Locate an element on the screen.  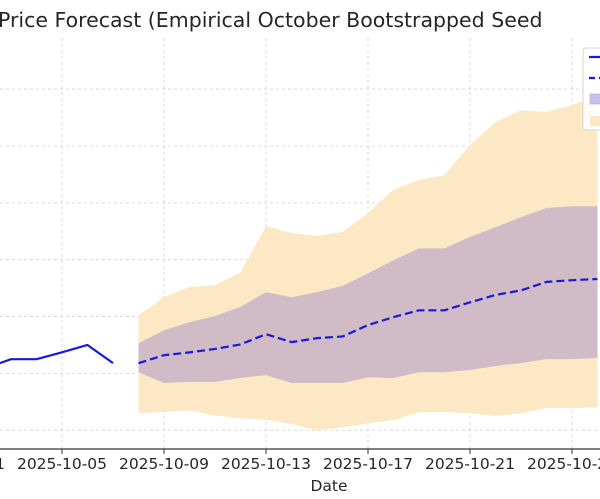
x-tick-label: 2025-10-21 is located at coordinates (470, 464).